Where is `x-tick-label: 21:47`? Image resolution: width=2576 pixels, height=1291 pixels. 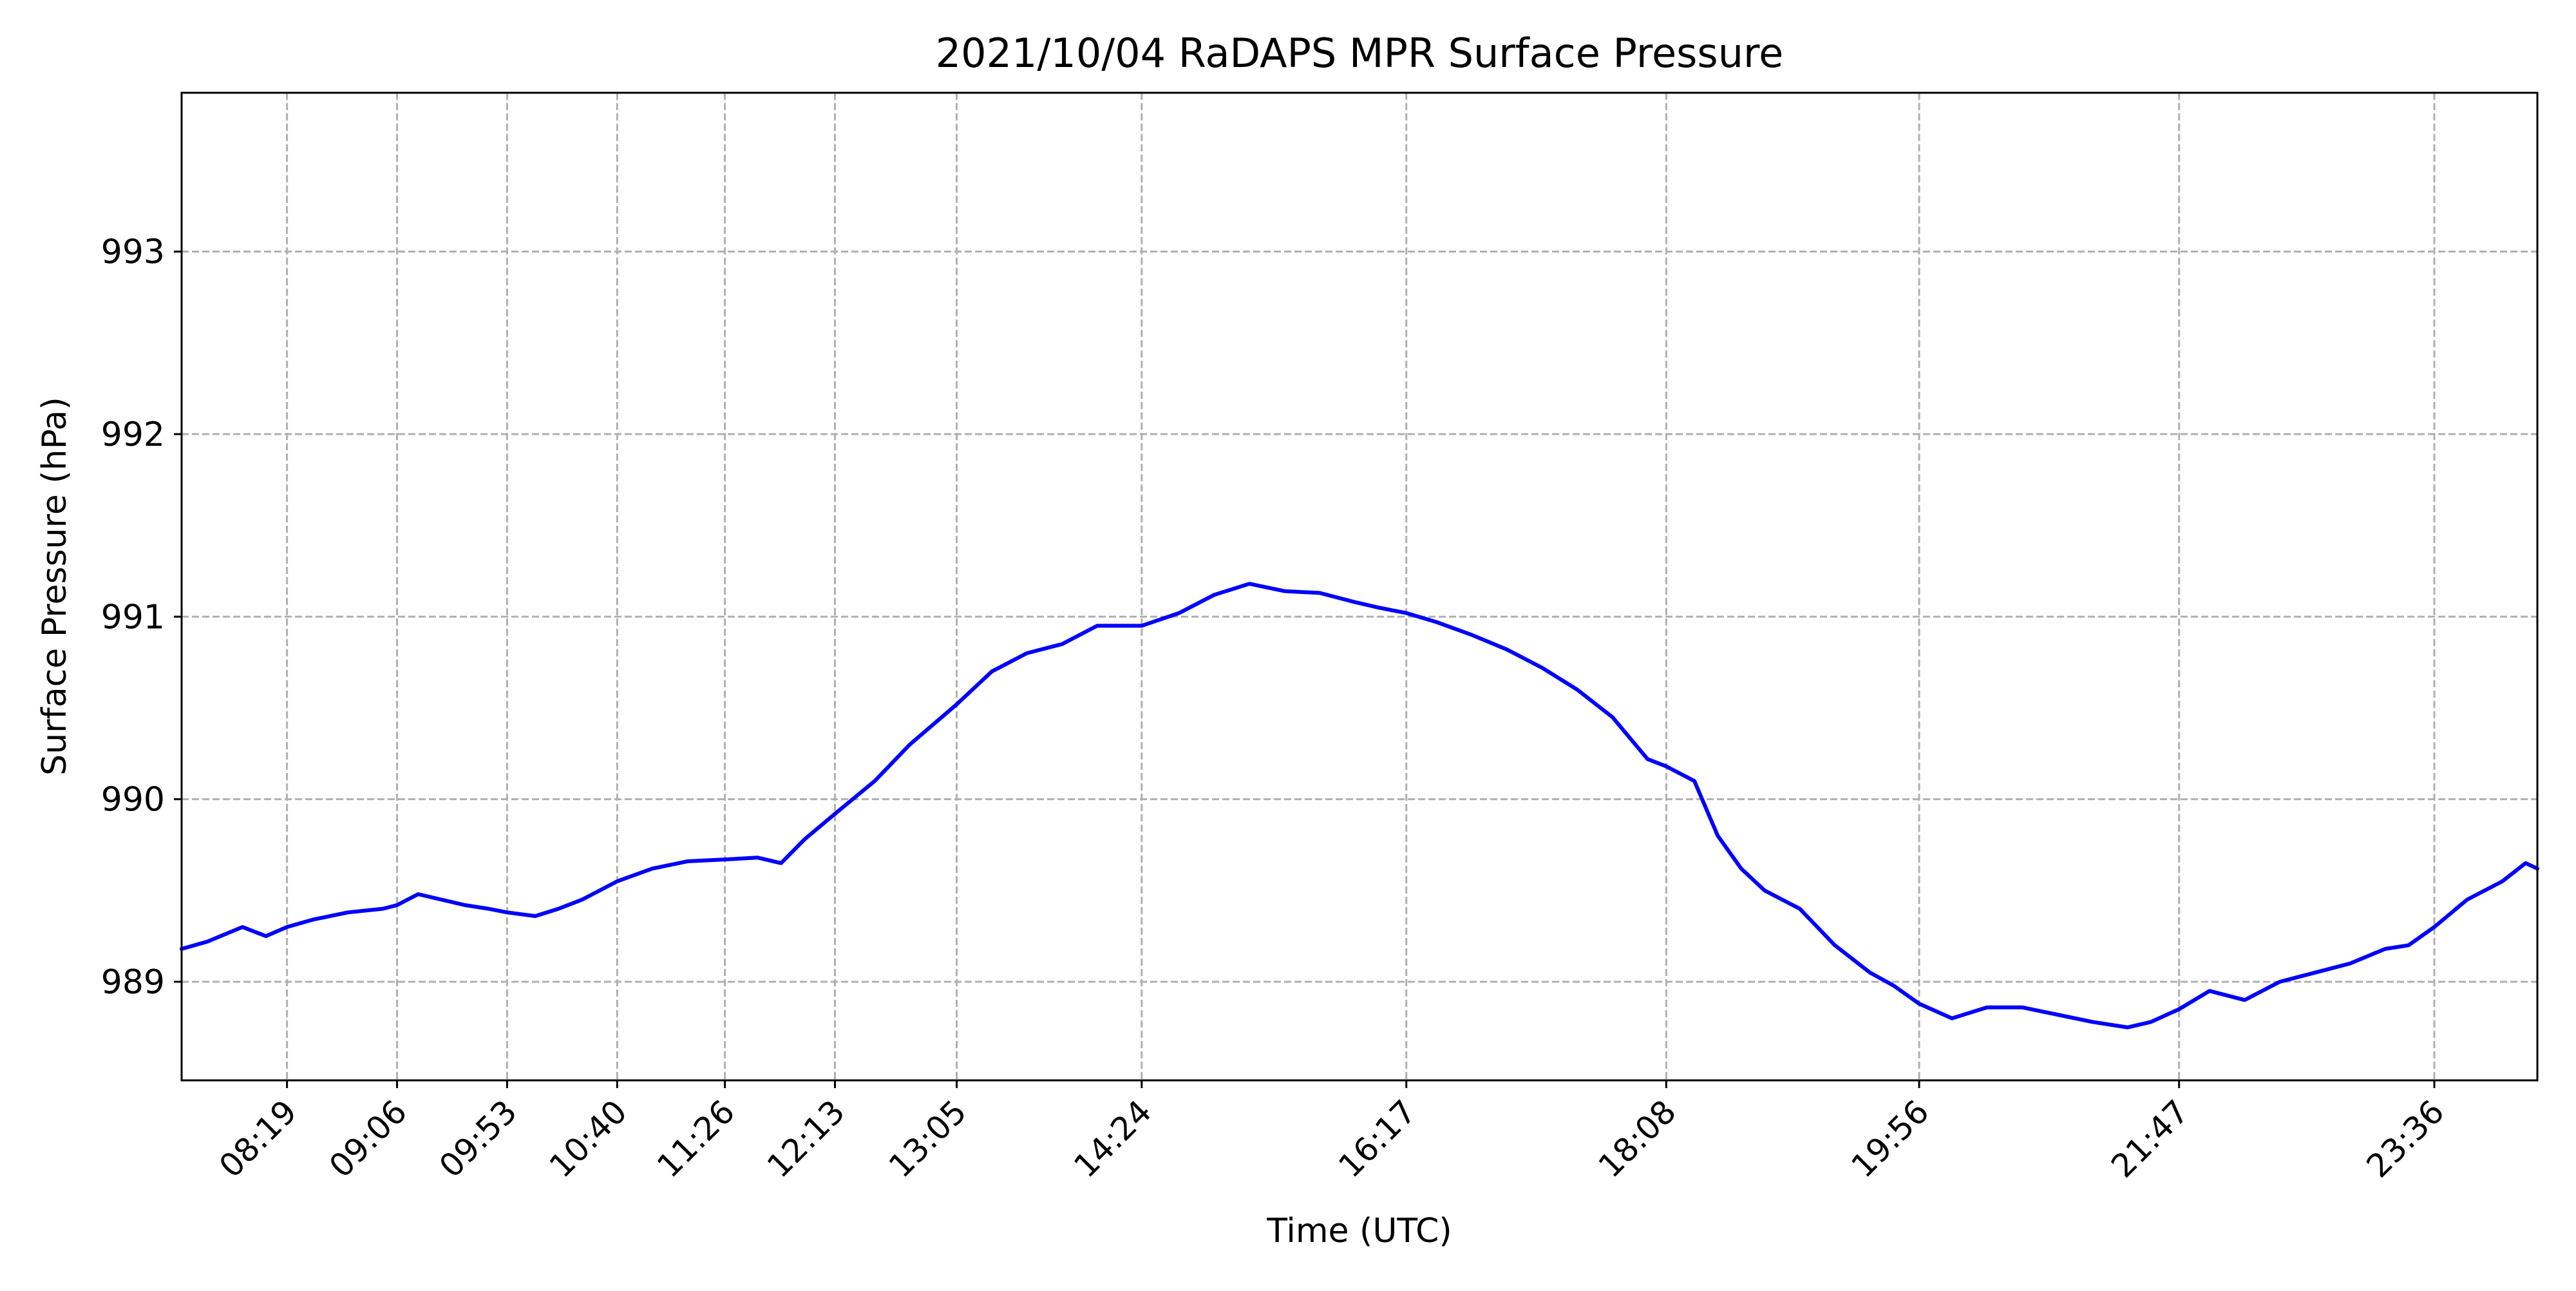 x-tick-label: 21:47 is located at coordinates (2150, 1139).